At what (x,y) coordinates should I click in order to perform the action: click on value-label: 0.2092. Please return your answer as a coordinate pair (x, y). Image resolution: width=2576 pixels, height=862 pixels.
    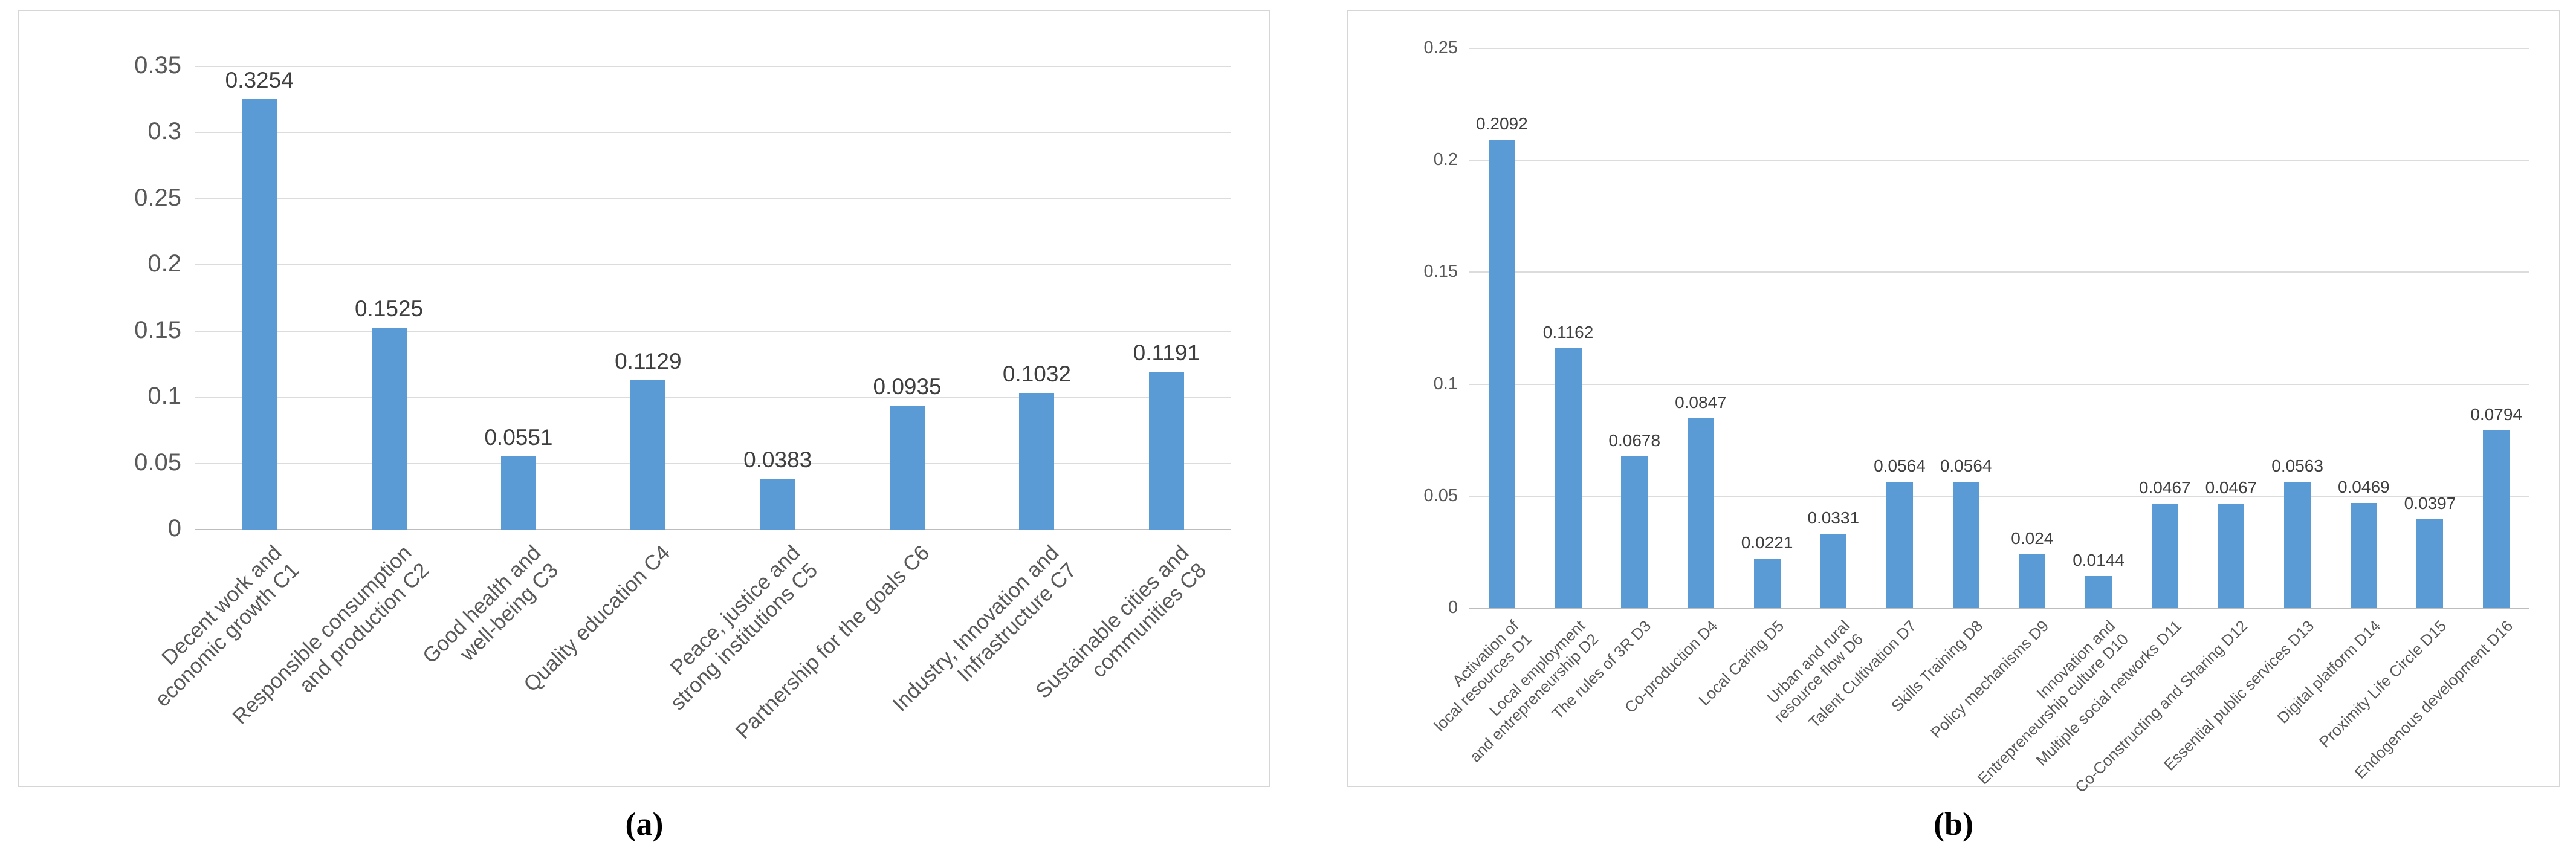
    Looking at the image, I should click on (1502, 124).